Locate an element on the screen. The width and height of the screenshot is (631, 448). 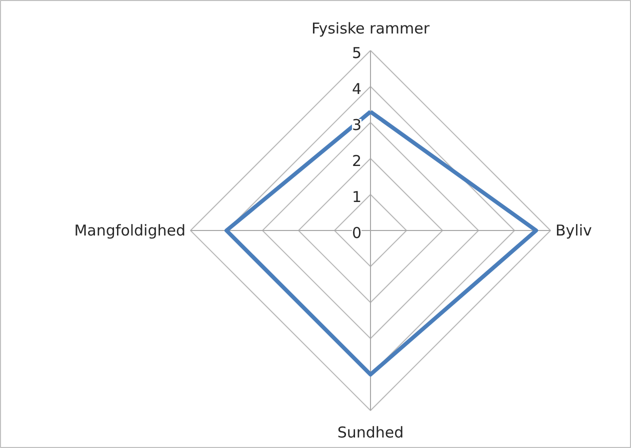
y-tick-label: 2 is located at coordinates (357, 161).